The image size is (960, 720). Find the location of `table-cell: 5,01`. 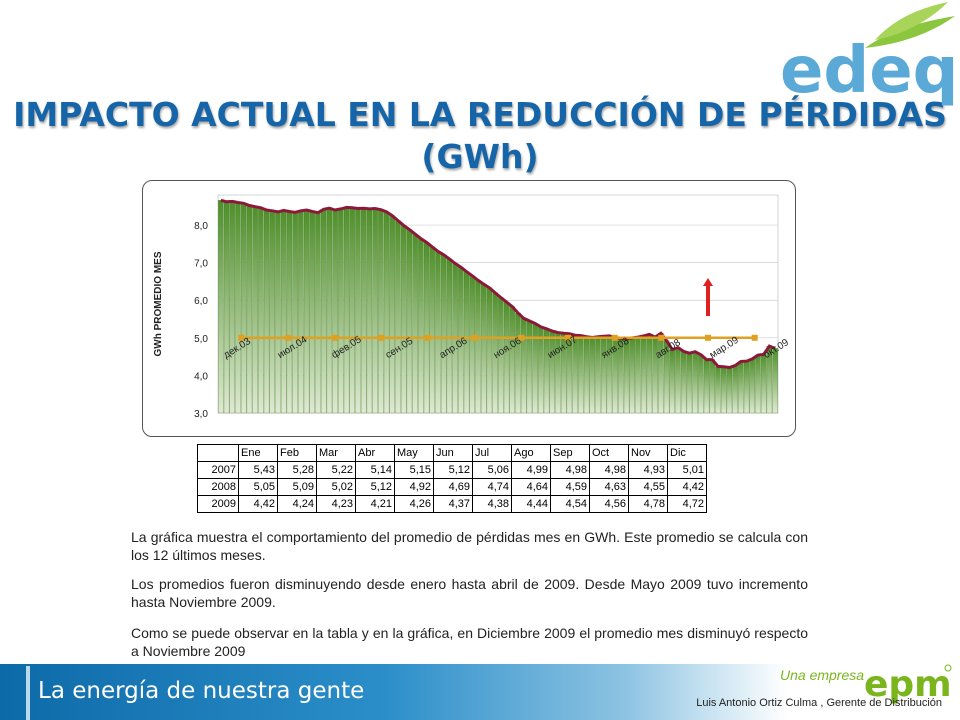

table-cell: 5,01 is located at coordinates (687, 470).